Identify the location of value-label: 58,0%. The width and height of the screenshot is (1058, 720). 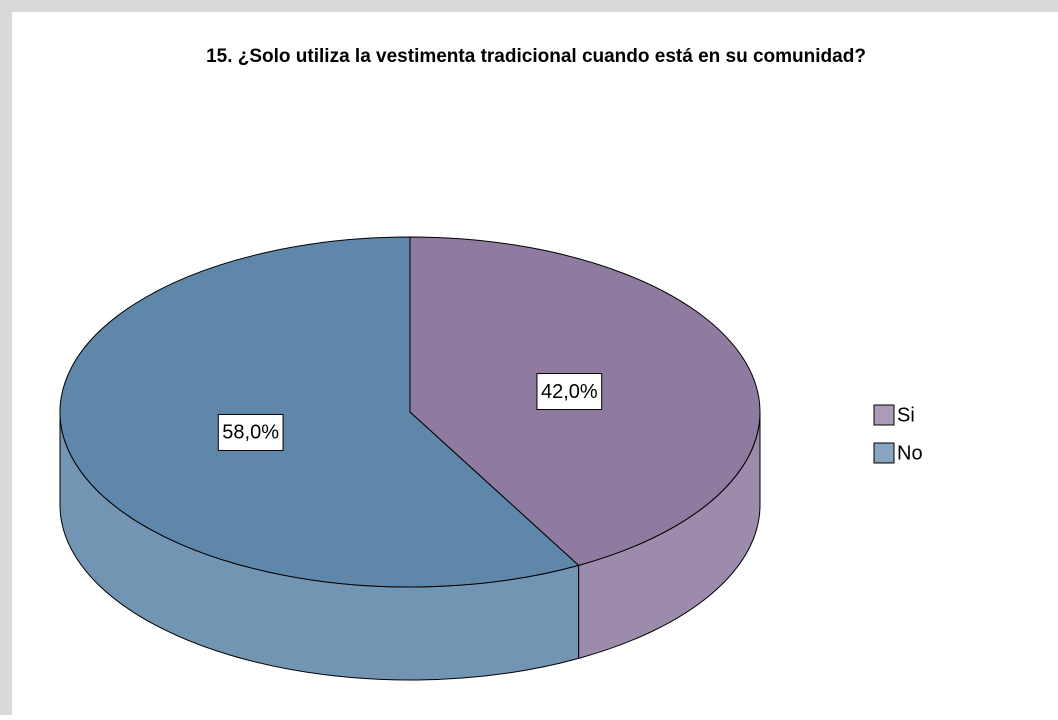
(250, 433).